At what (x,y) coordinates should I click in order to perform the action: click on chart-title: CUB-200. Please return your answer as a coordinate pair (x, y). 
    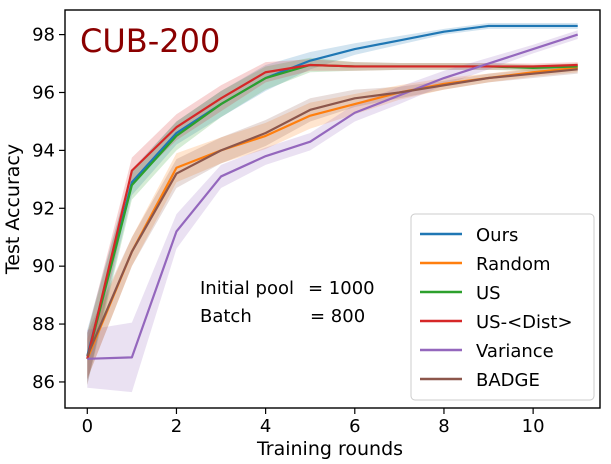
    Looking at the image, I should click on (150, 41).